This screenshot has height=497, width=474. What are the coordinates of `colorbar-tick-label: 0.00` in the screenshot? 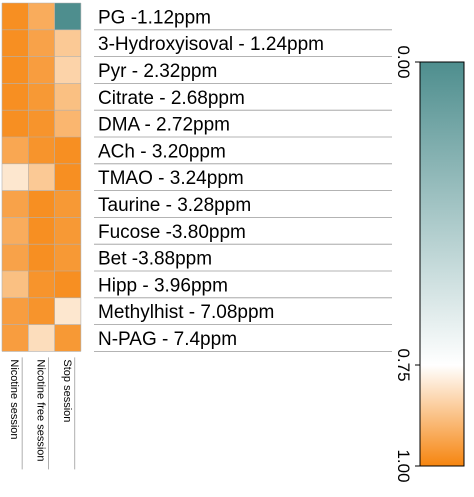 It's located at (403, 61).